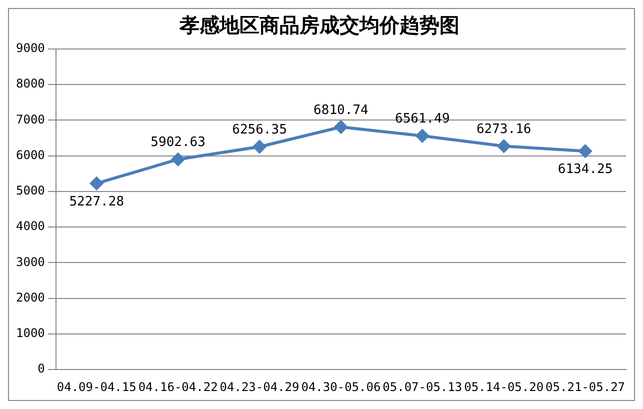  I want to click on x-tick-label: 05.14-05.20, so click(504, 387).